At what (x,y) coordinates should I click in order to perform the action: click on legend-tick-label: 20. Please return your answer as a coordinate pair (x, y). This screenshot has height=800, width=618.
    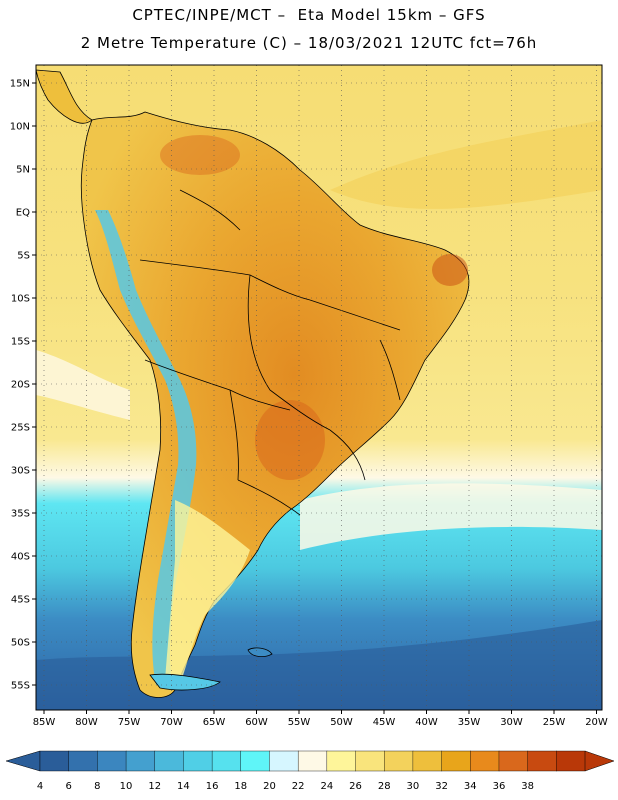
    Looking at the image, I should click on (269, 786).